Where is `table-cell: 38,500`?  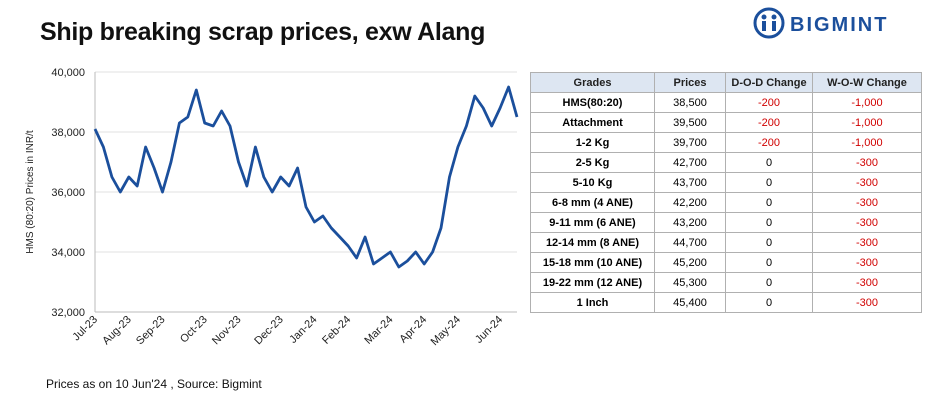 table-cell: 38,500 is located at coordinates (690, 102).